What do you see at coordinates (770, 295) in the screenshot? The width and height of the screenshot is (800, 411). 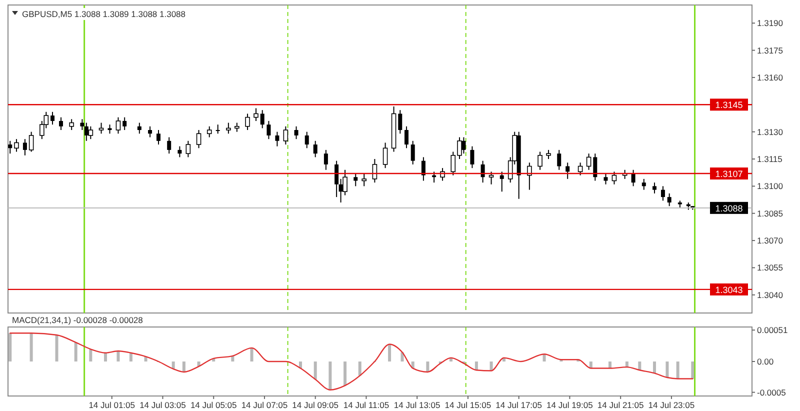 I see `y-tick-label: 1.3040` at bounding box center [770, 295].